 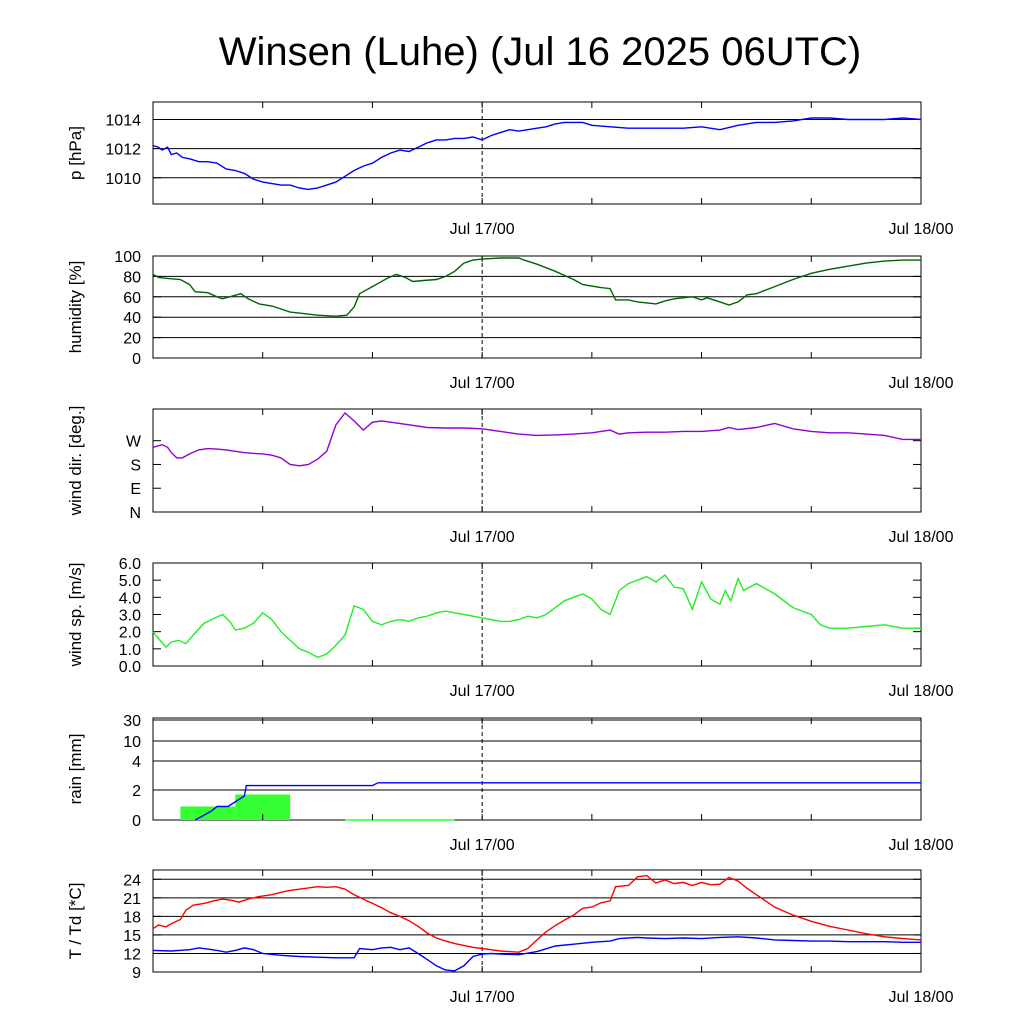 I want to click on y-tick-label: 1012, so click(x=123, y=150).